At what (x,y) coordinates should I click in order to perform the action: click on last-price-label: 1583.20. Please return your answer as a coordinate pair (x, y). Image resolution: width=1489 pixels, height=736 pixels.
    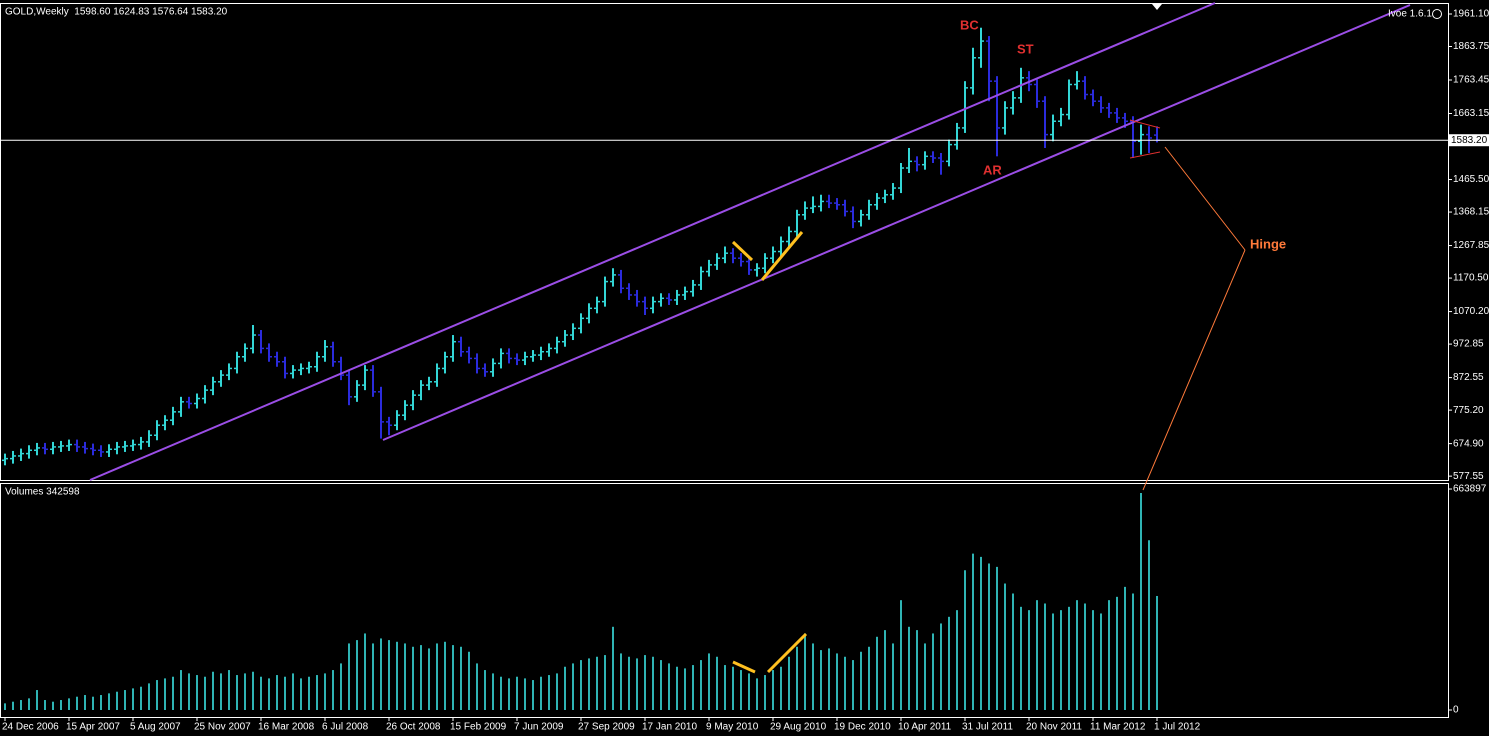
    Looking at the image, I should click on (1469, 140).